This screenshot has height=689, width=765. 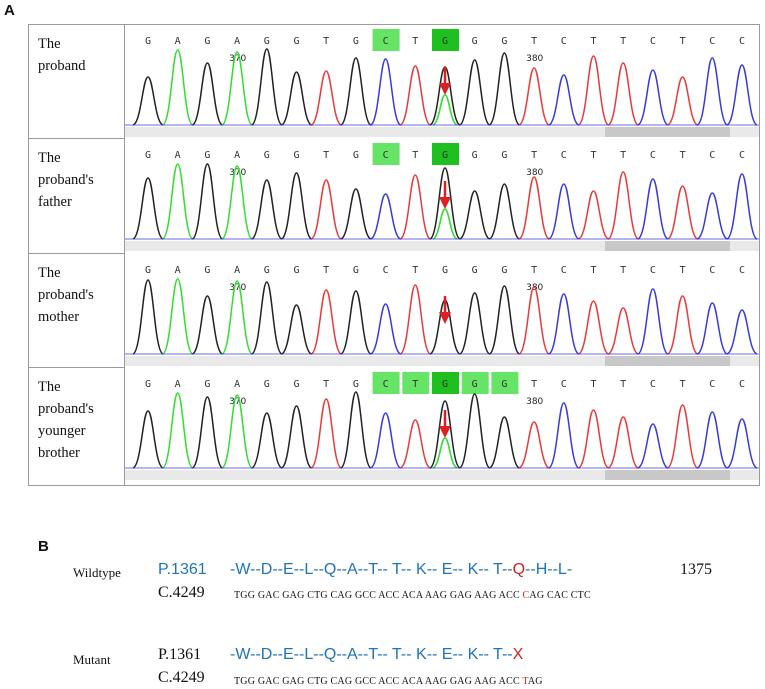 I want to click on mutant-label: Mutant, so click(x=92, y=659).